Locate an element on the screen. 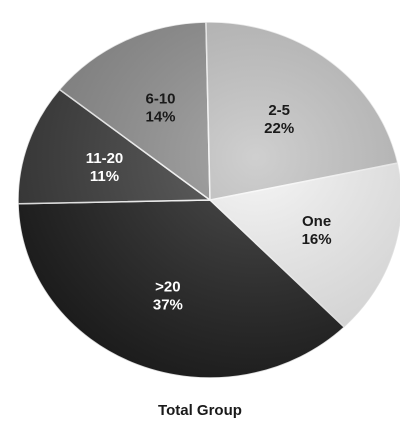 The height and width of the screenshot is (427, 400). slice-label: >20 37% is located at coordinates (168, 296).